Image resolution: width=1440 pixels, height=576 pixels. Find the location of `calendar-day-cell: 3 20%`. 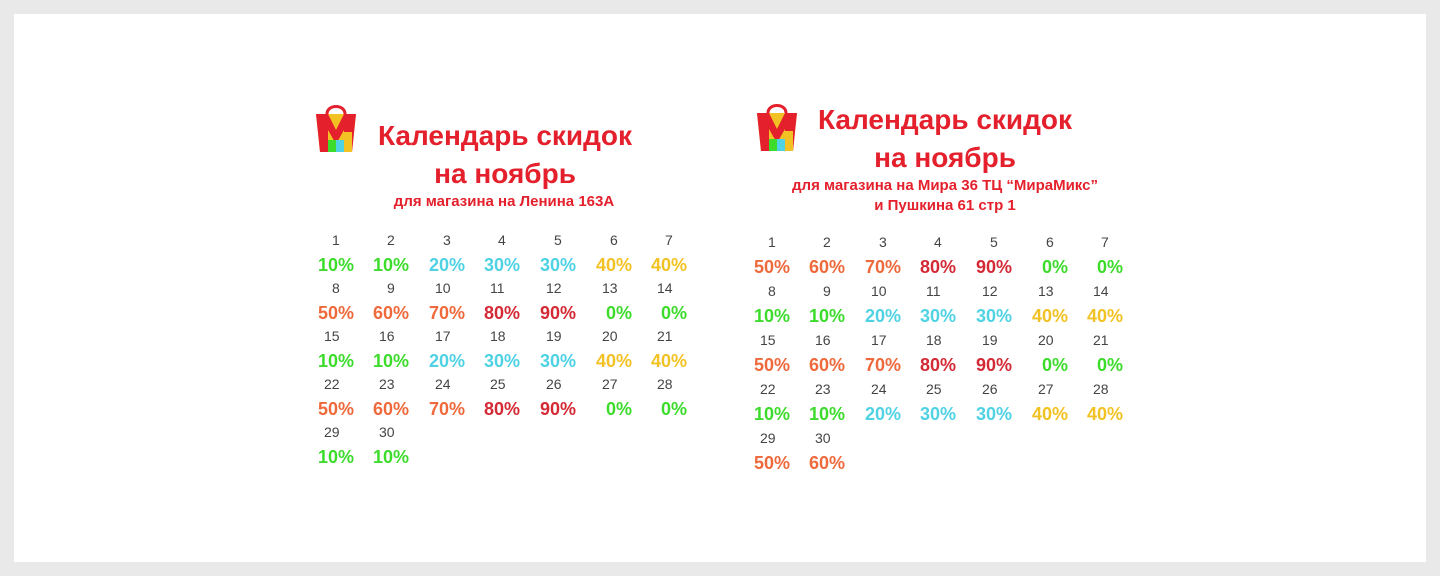

calendar-day-cell: 3 20% is located at coordinates (459, 254).